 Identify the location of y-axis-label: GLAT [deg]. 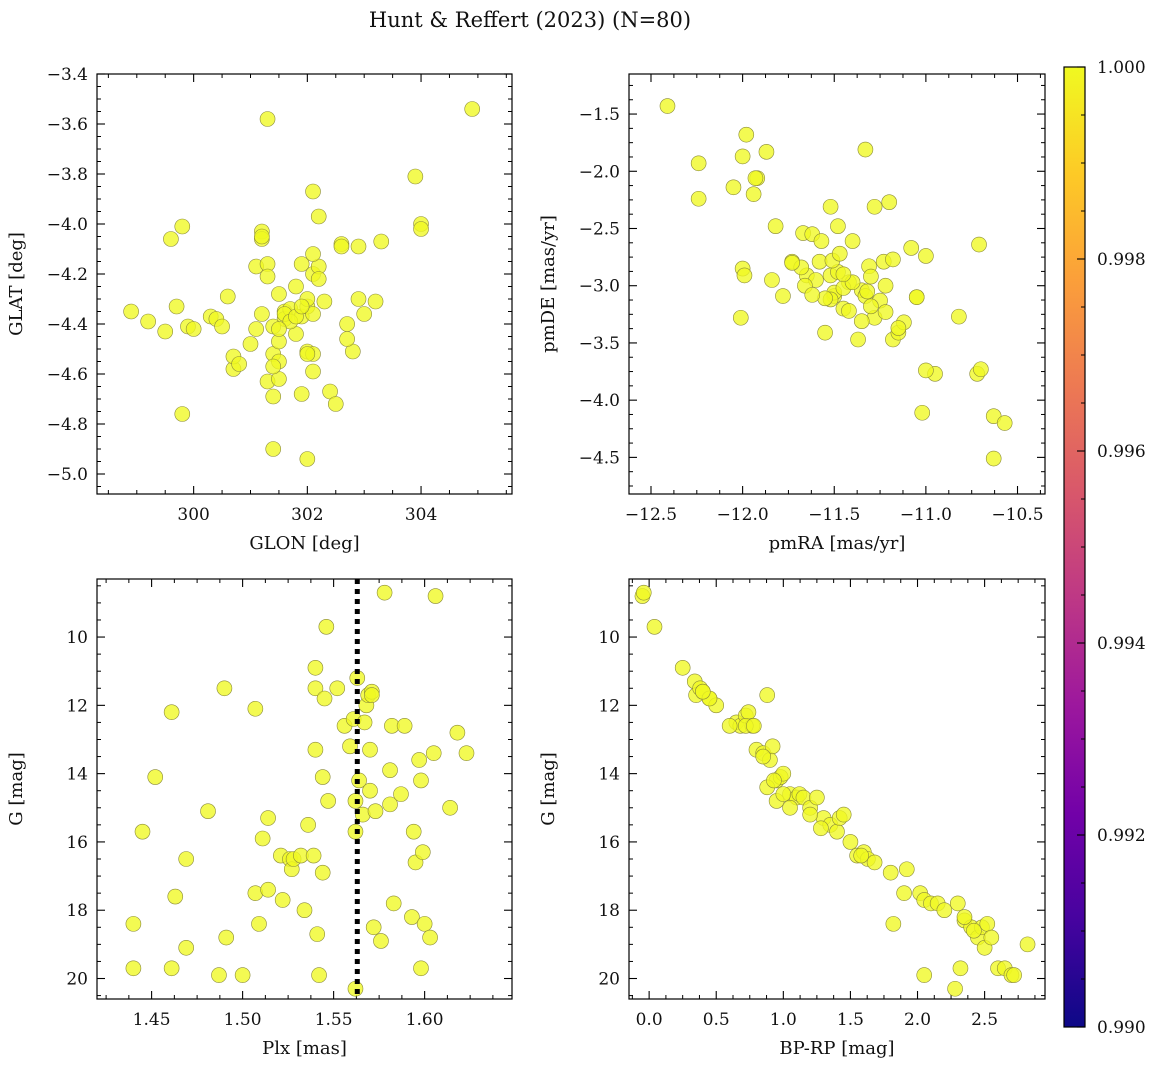
(16, 284).